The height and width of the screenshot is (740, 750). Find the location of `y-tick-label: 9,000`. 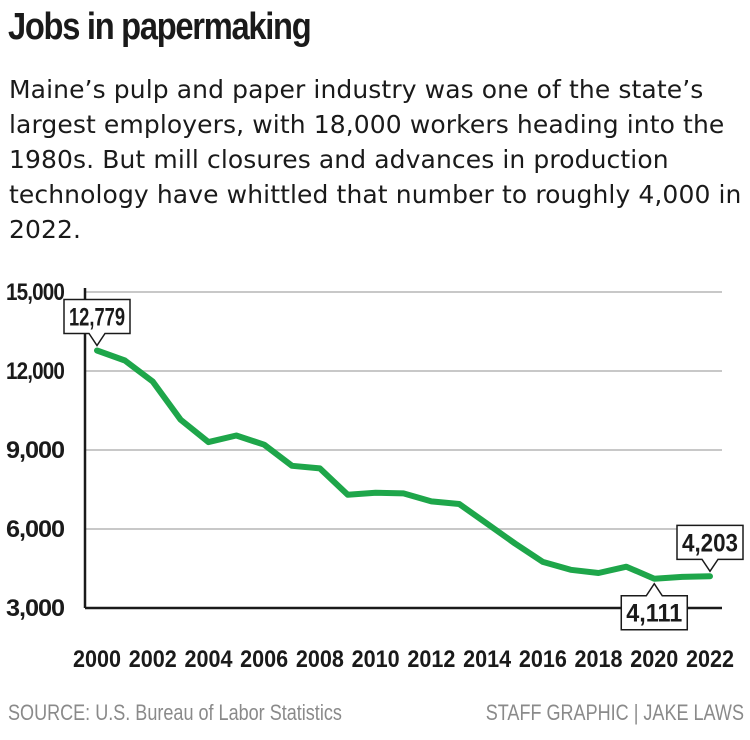

y-tick-label: 9,000 is located at coordinates (35, 450).